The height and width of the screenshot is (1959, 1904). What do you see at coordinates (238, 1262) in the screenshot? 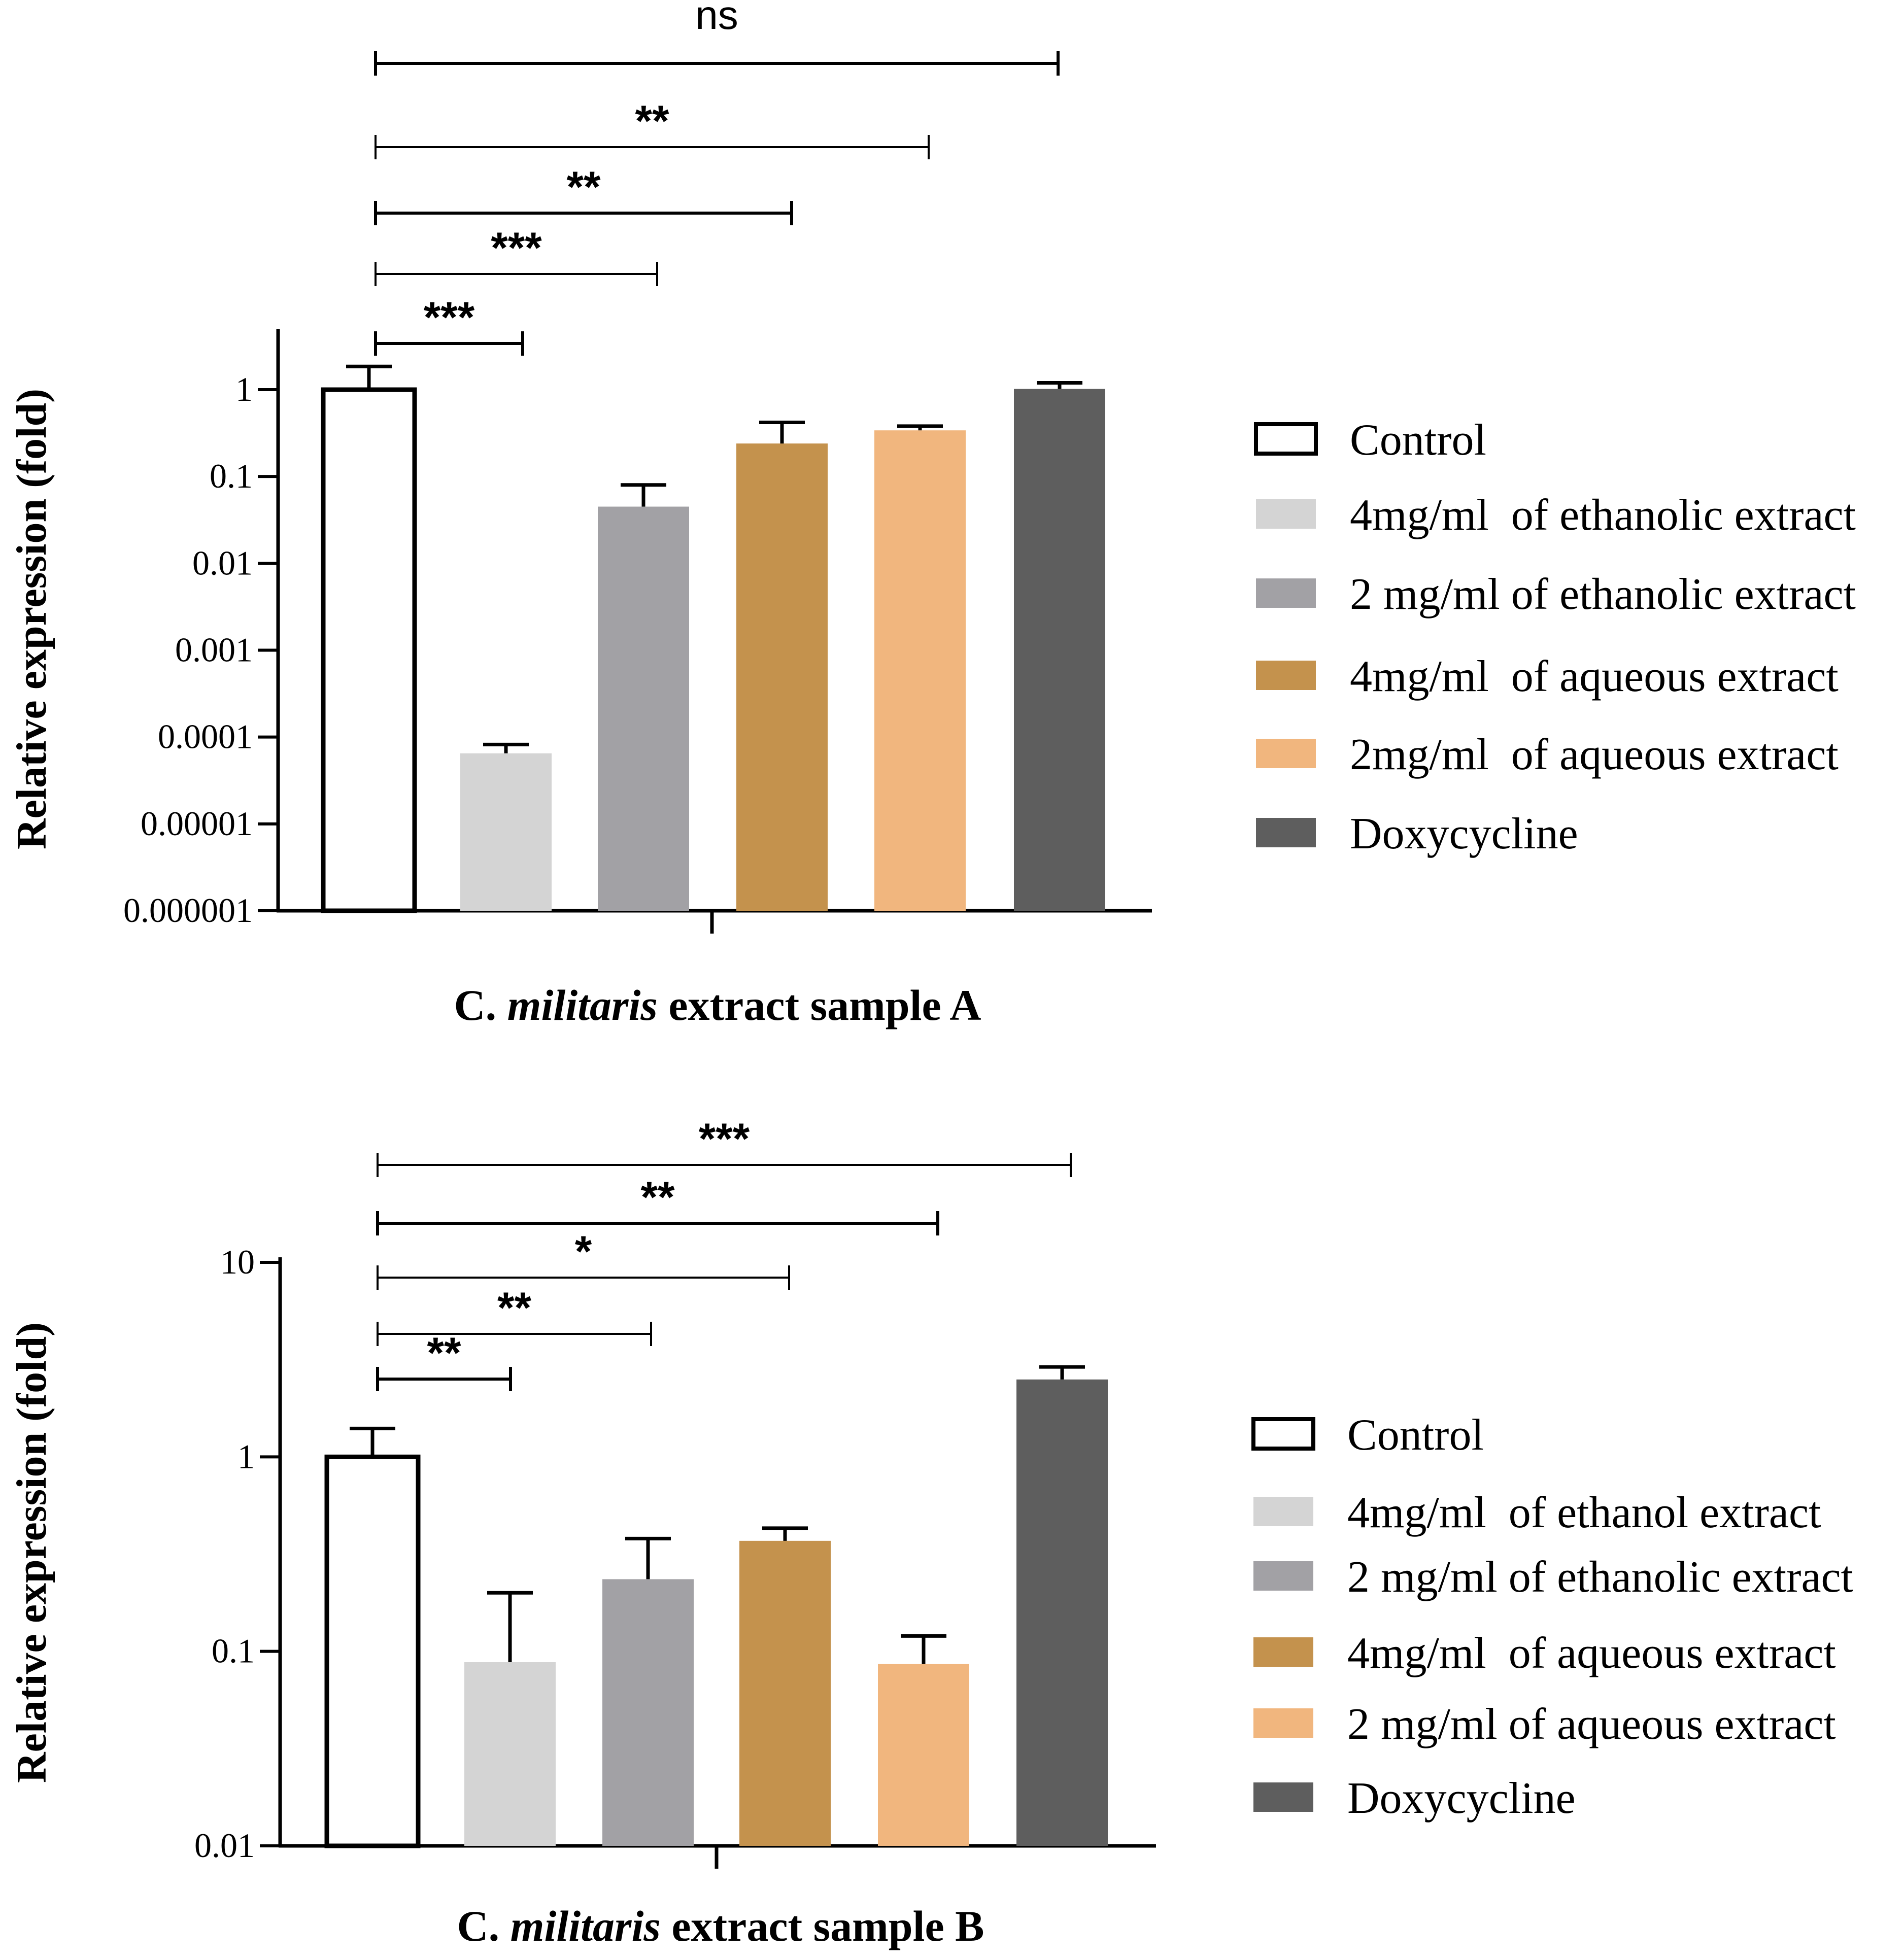
I see `y-tick-label: 10` at bounding box center [238, 1262].